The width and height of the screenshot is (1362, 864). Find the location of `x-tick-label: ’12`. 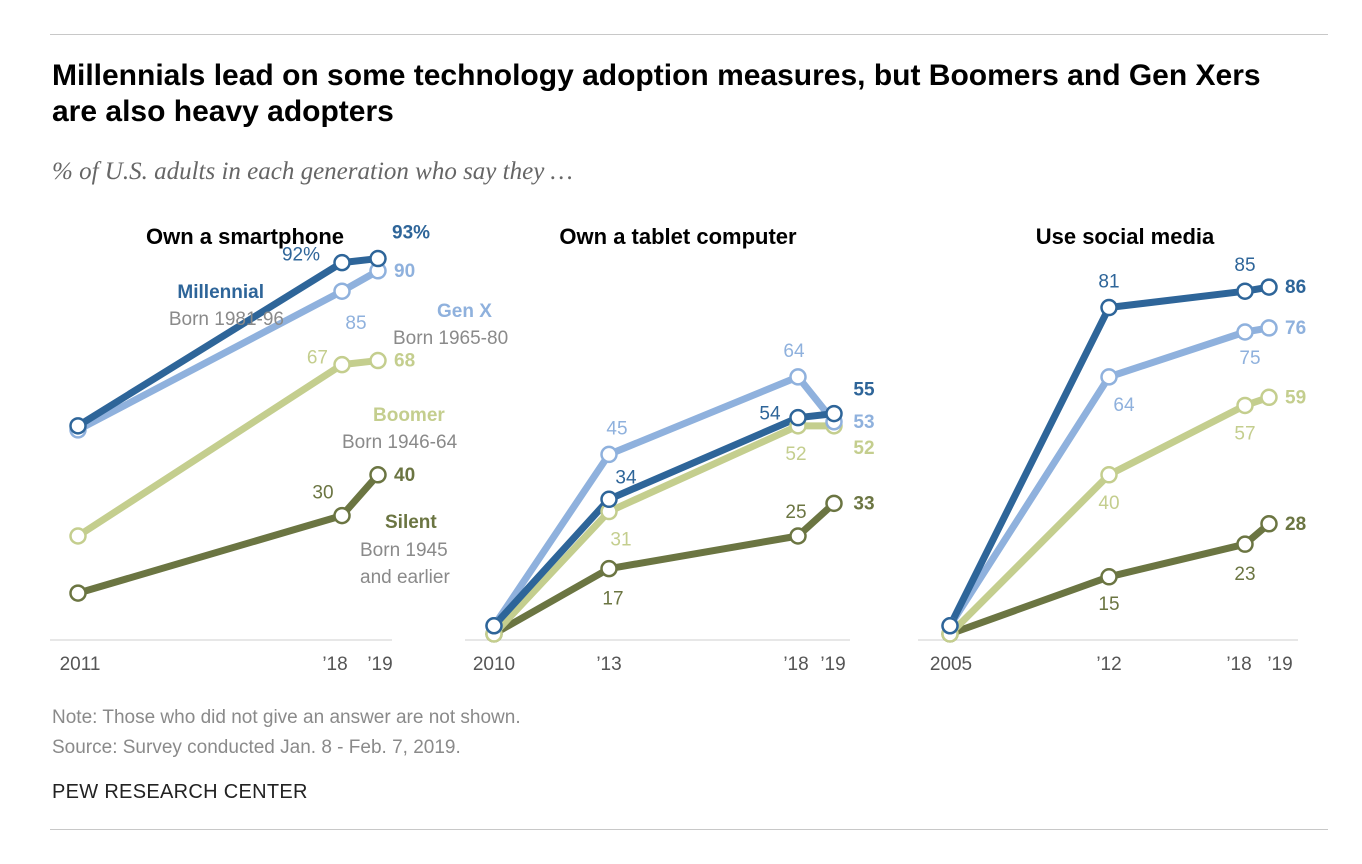

x-tick-label: ’12 is located at coordinates (1108, 664).